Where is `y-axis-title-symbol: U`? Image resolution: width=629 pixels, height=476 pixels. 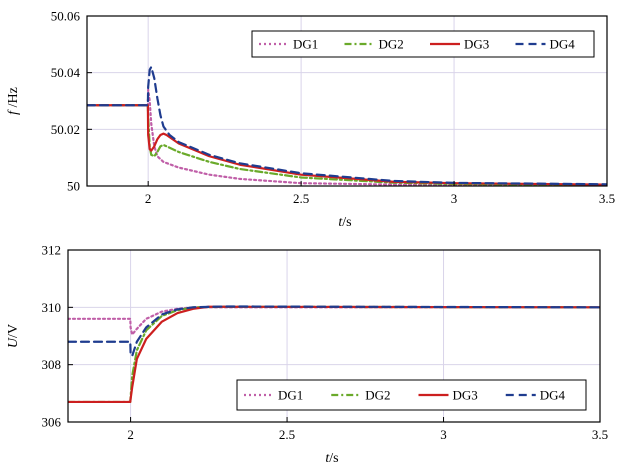 y-axis-title-symbol: U is located at coordinates (13, 342).